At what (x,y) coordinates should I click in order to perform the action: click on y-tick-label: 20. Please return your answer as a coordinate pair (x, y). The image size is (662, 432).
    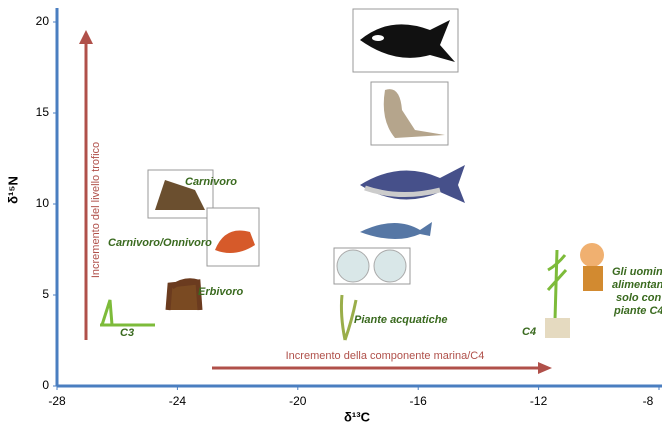
    Looking at the image, I should click on (43, 21).